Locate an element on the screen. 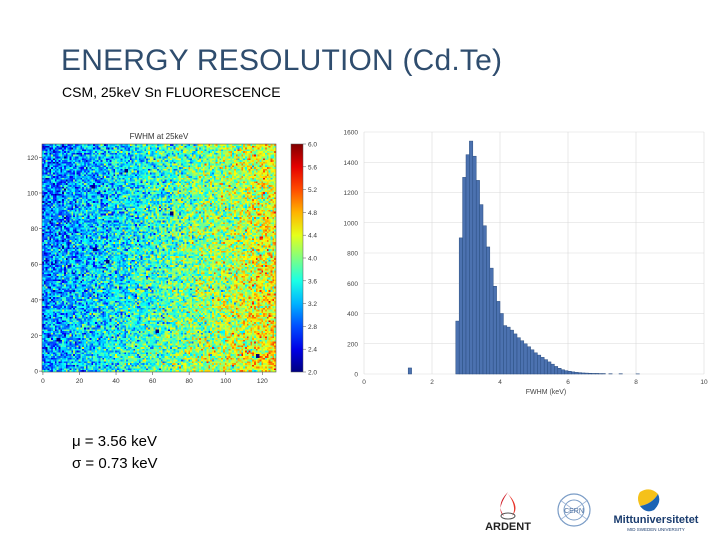 This screenshot has width=720, height=540. heatmap-colorbar is located at coordinates (297, 258).